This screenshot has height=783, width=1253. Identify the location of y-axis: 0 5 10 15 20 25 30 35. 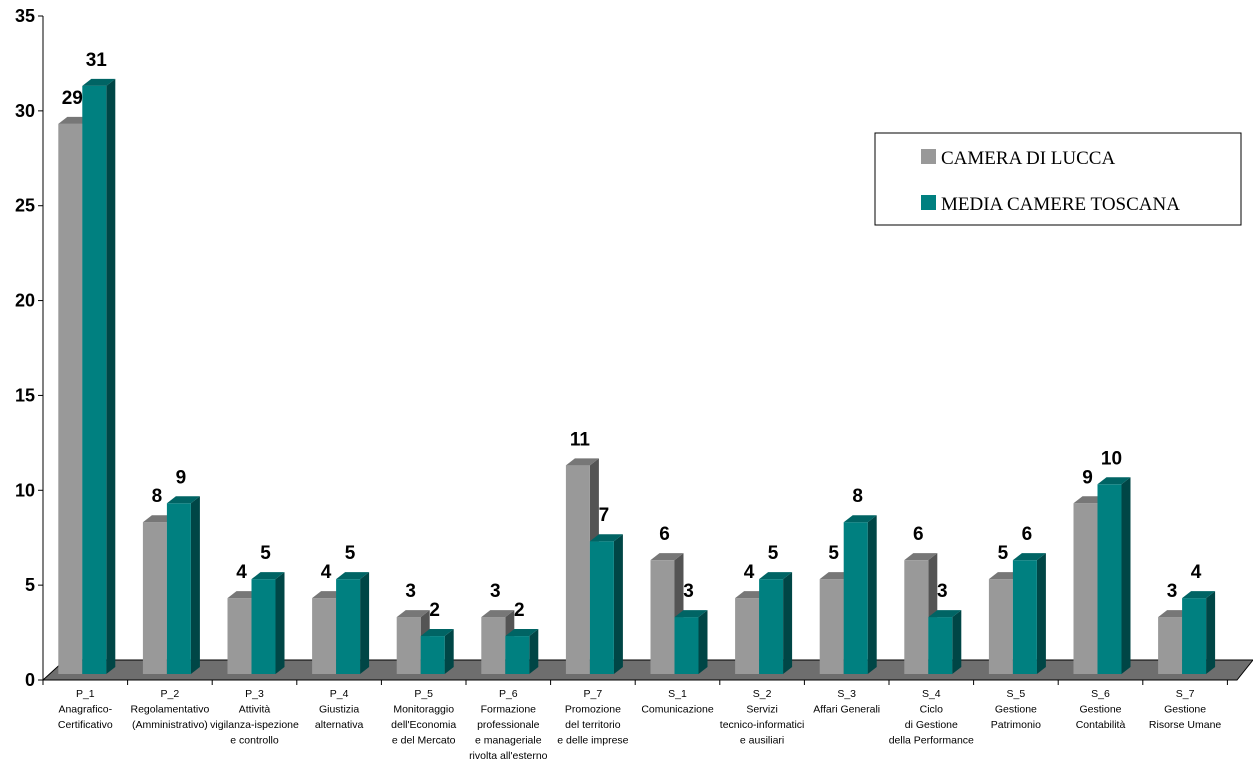
(29, 348).